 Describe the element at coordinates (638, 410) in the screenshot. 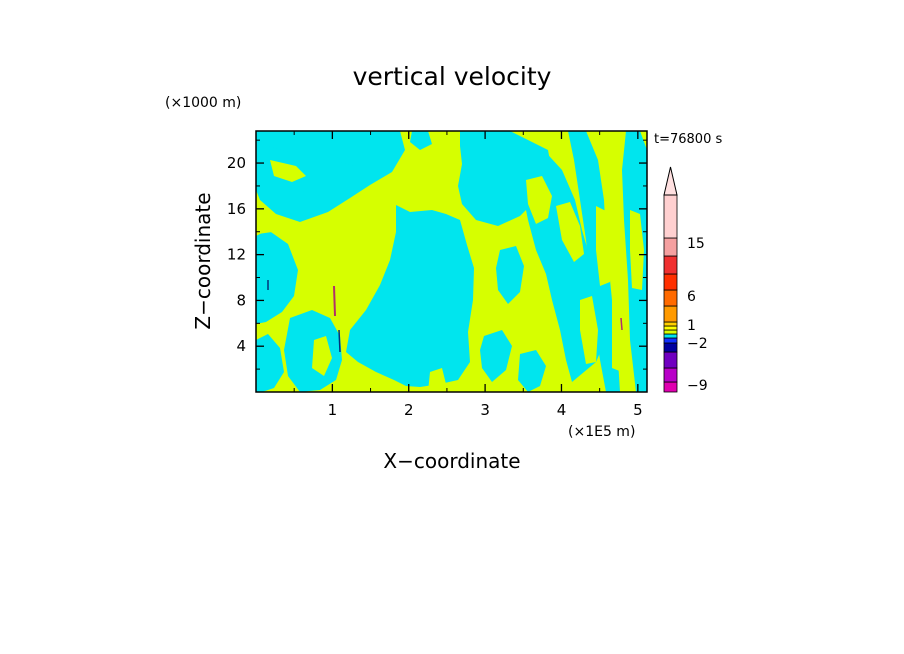

I see `x-tick-label: 5` at that location.